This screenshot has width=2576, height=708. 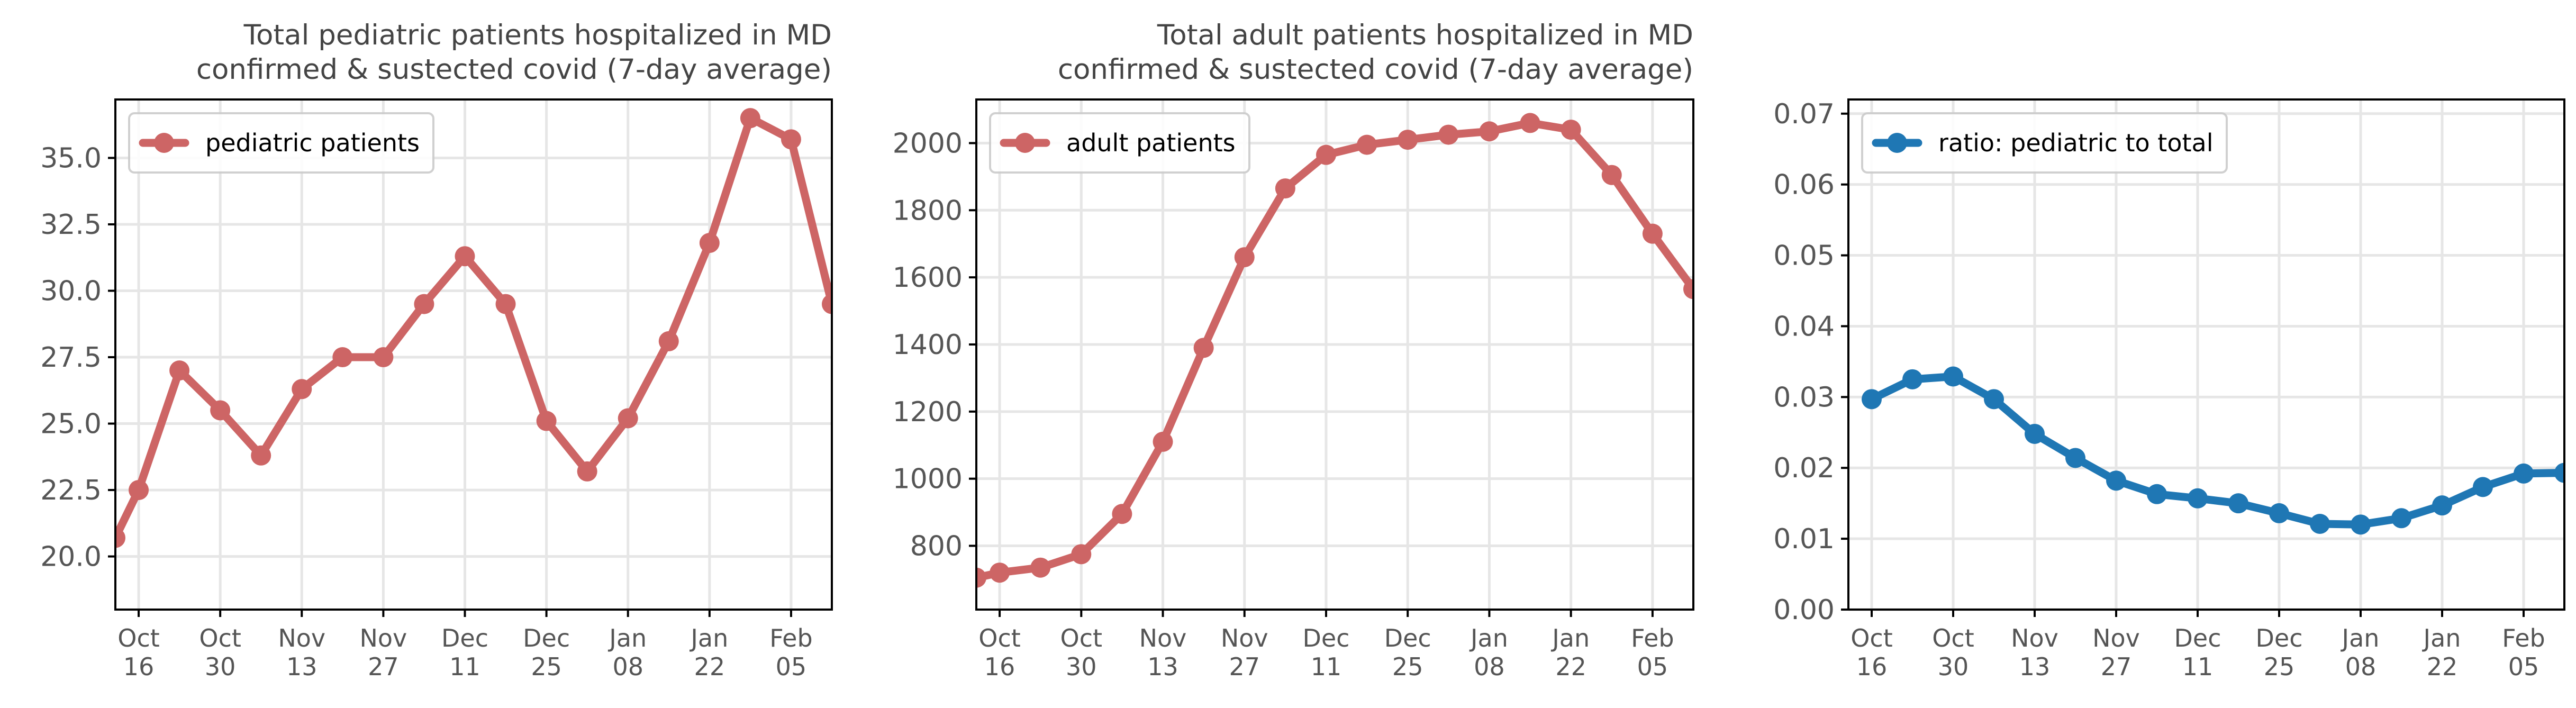 What do you see at coordinates (1425, 35) in the screenshot?
I see `chart-title-line: Total adult patients hospitalized in MD` at bounding box center [1425, 35].